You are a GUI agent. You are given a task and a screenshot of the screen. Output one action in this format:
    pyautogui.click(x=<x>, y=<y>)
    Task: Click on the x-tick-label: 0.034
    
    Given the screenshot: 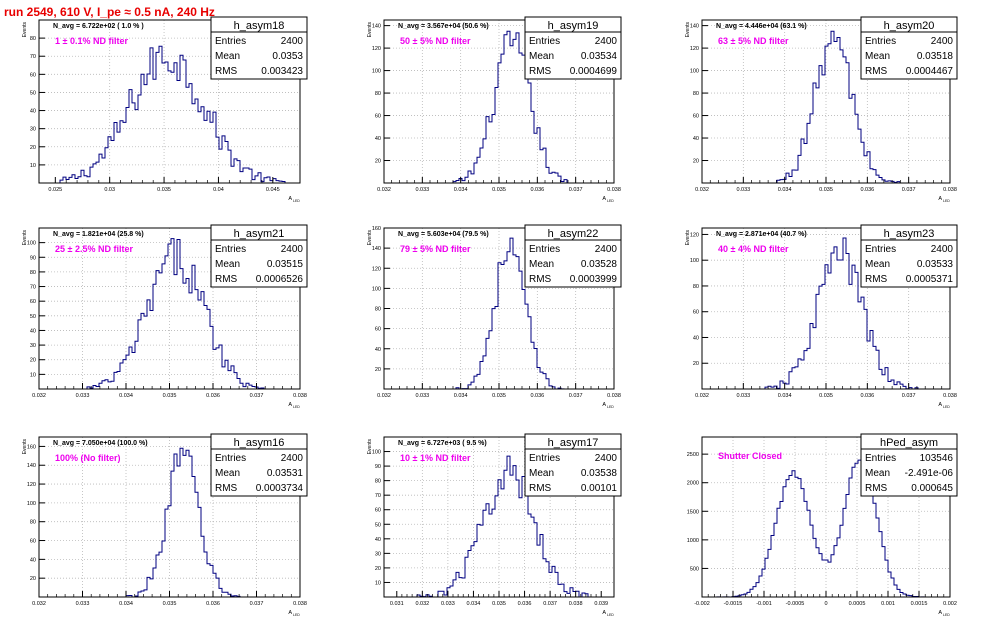 What is the action you would take?
    pyautogui.click(x=785, y=190)
    